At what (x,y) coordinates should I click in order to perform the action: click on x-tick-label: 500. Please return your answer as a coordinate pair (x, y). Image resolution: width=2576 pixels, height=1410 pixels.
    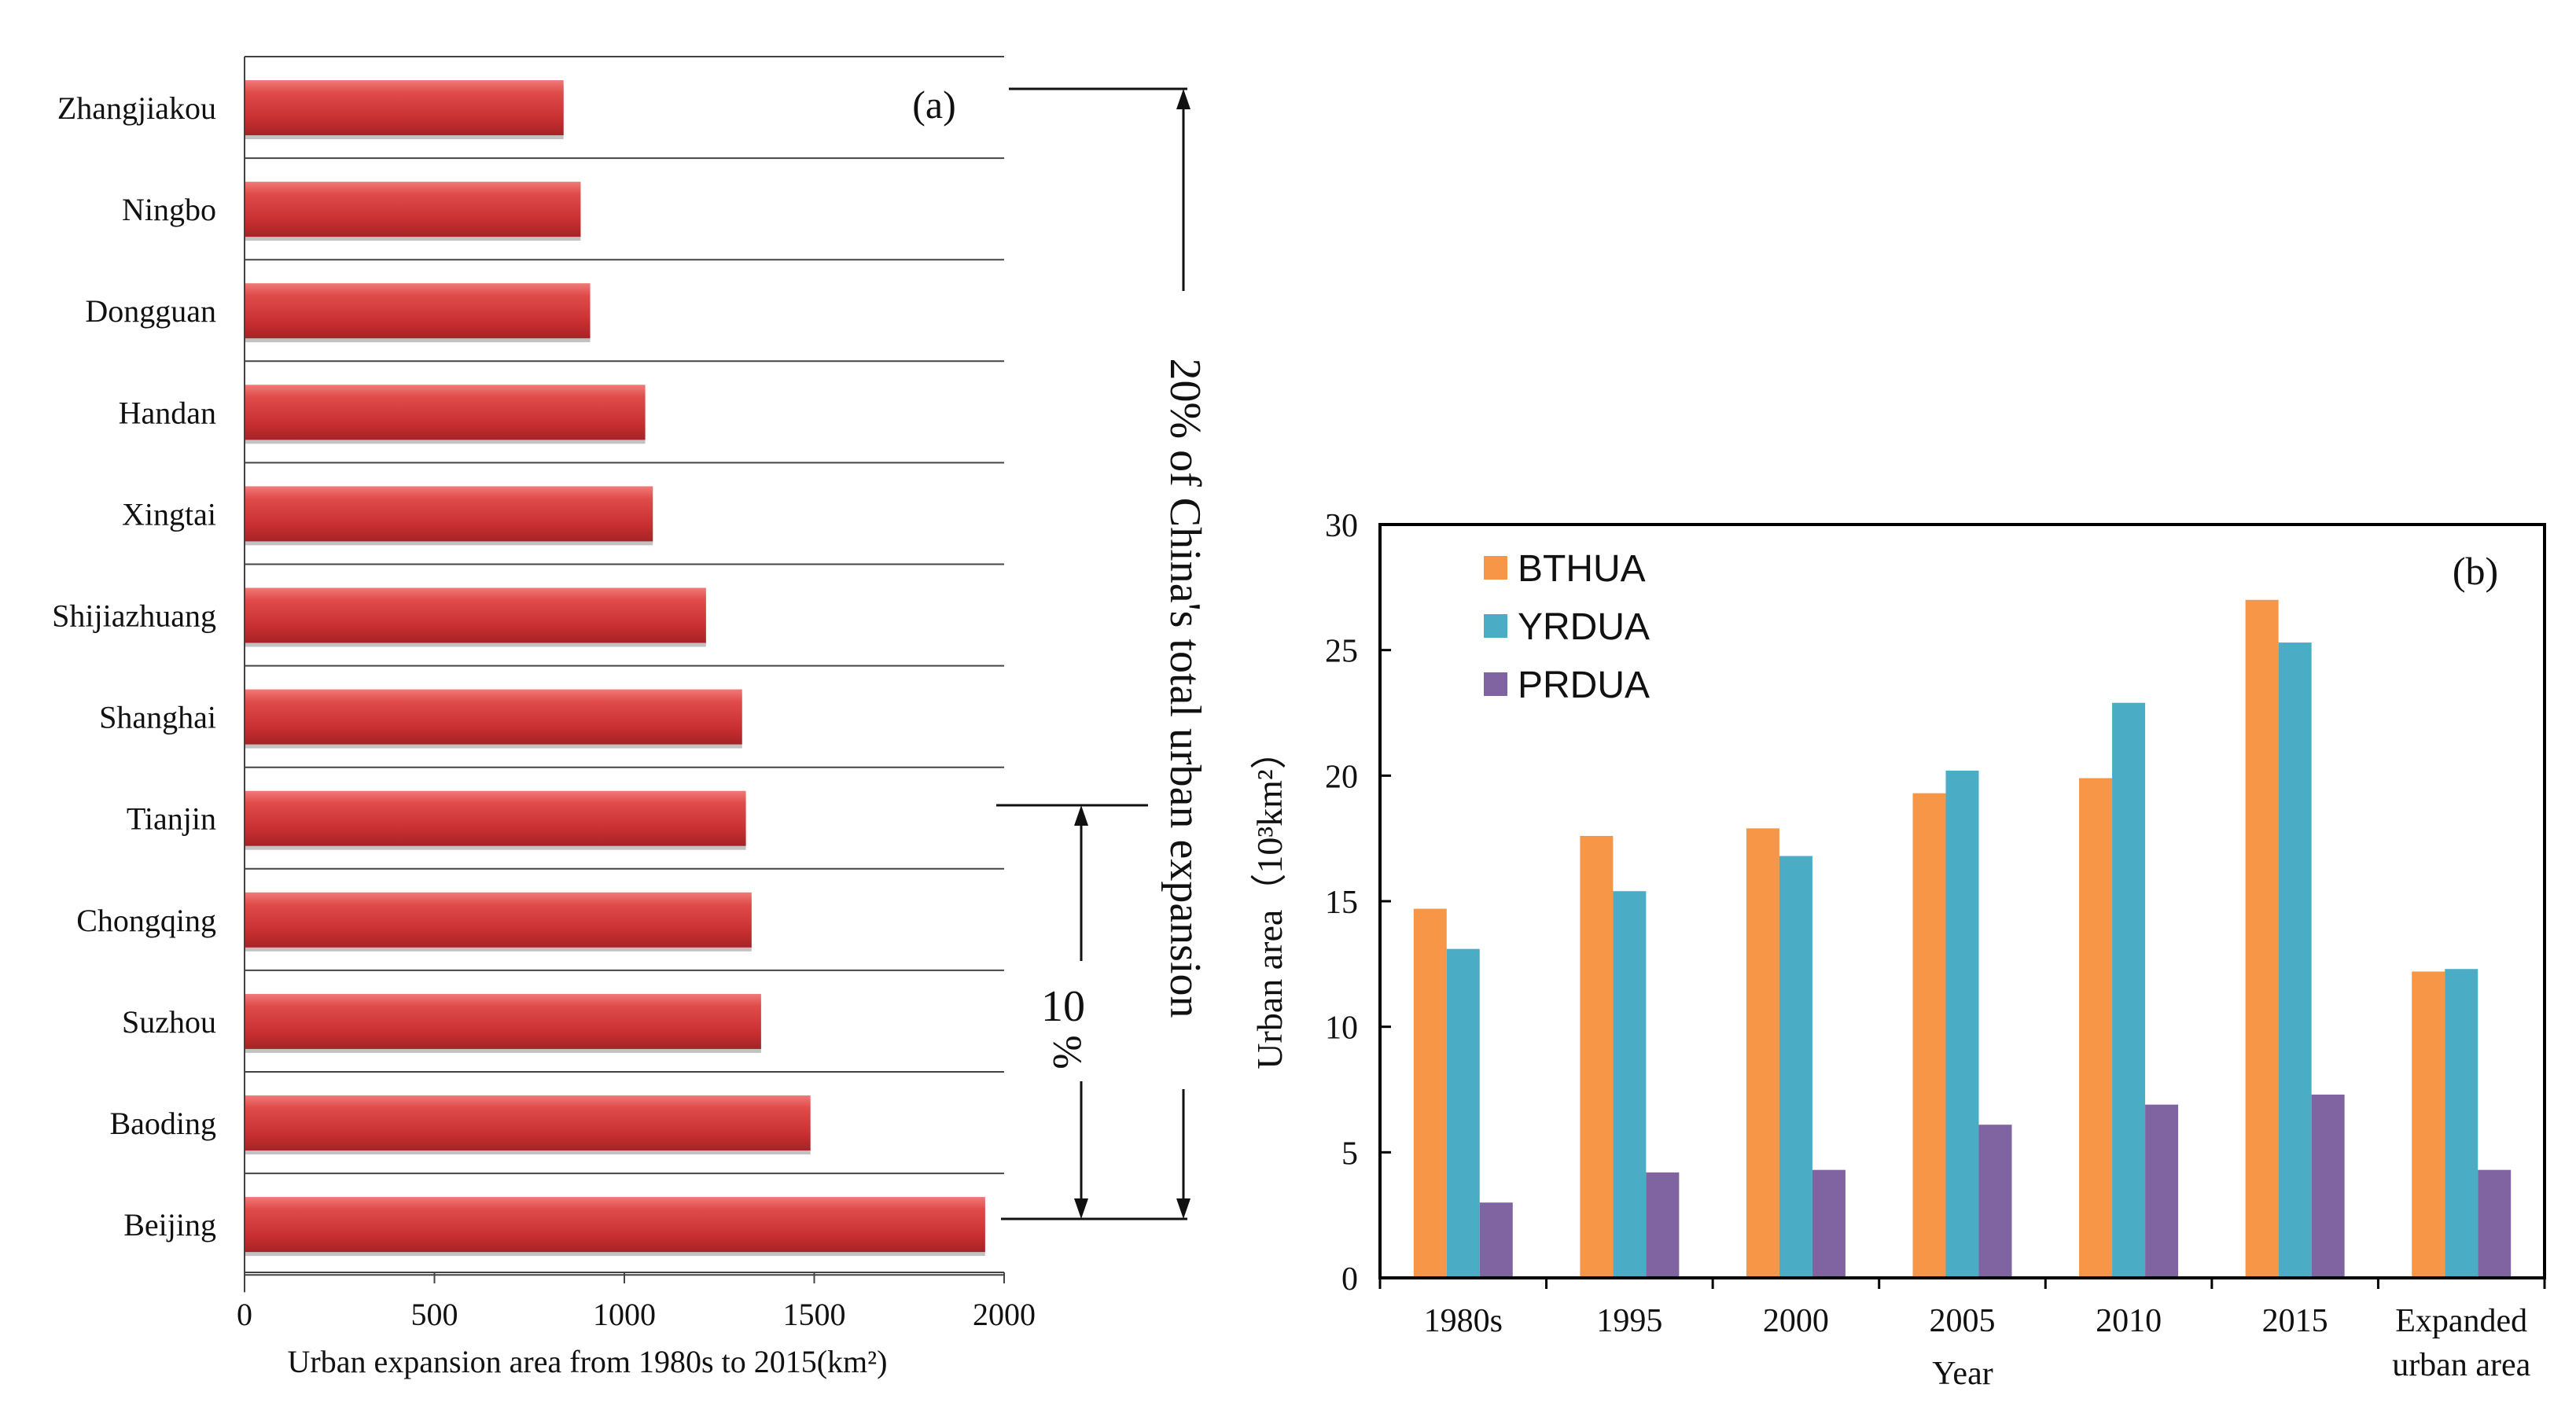
    Looking at the image, I should click on (435, 1314).